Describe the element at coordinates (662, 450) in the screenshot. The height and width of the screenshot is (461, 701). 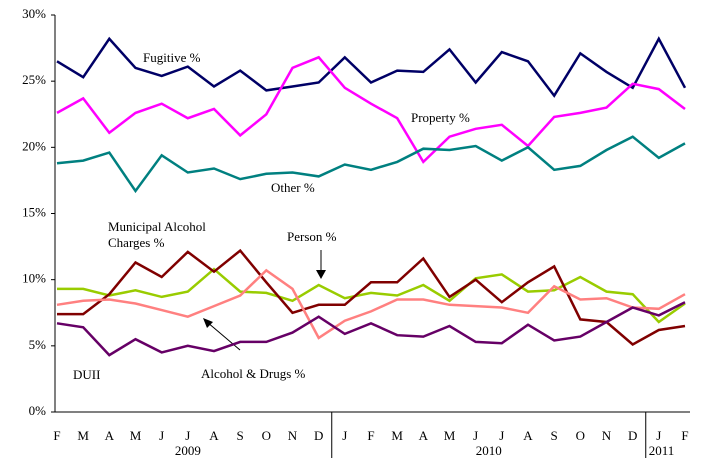
I see `group-label: 2011` at that location.